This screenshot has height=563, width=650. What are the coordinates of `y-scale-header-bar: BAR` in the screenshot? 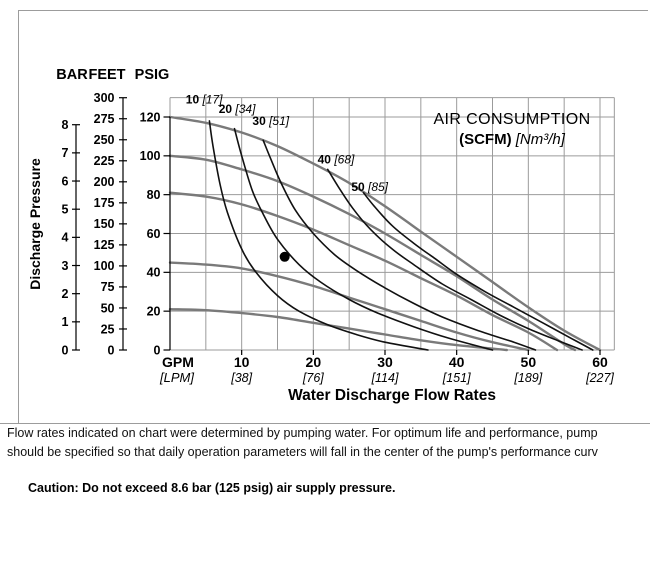 It's located at (72, 75).